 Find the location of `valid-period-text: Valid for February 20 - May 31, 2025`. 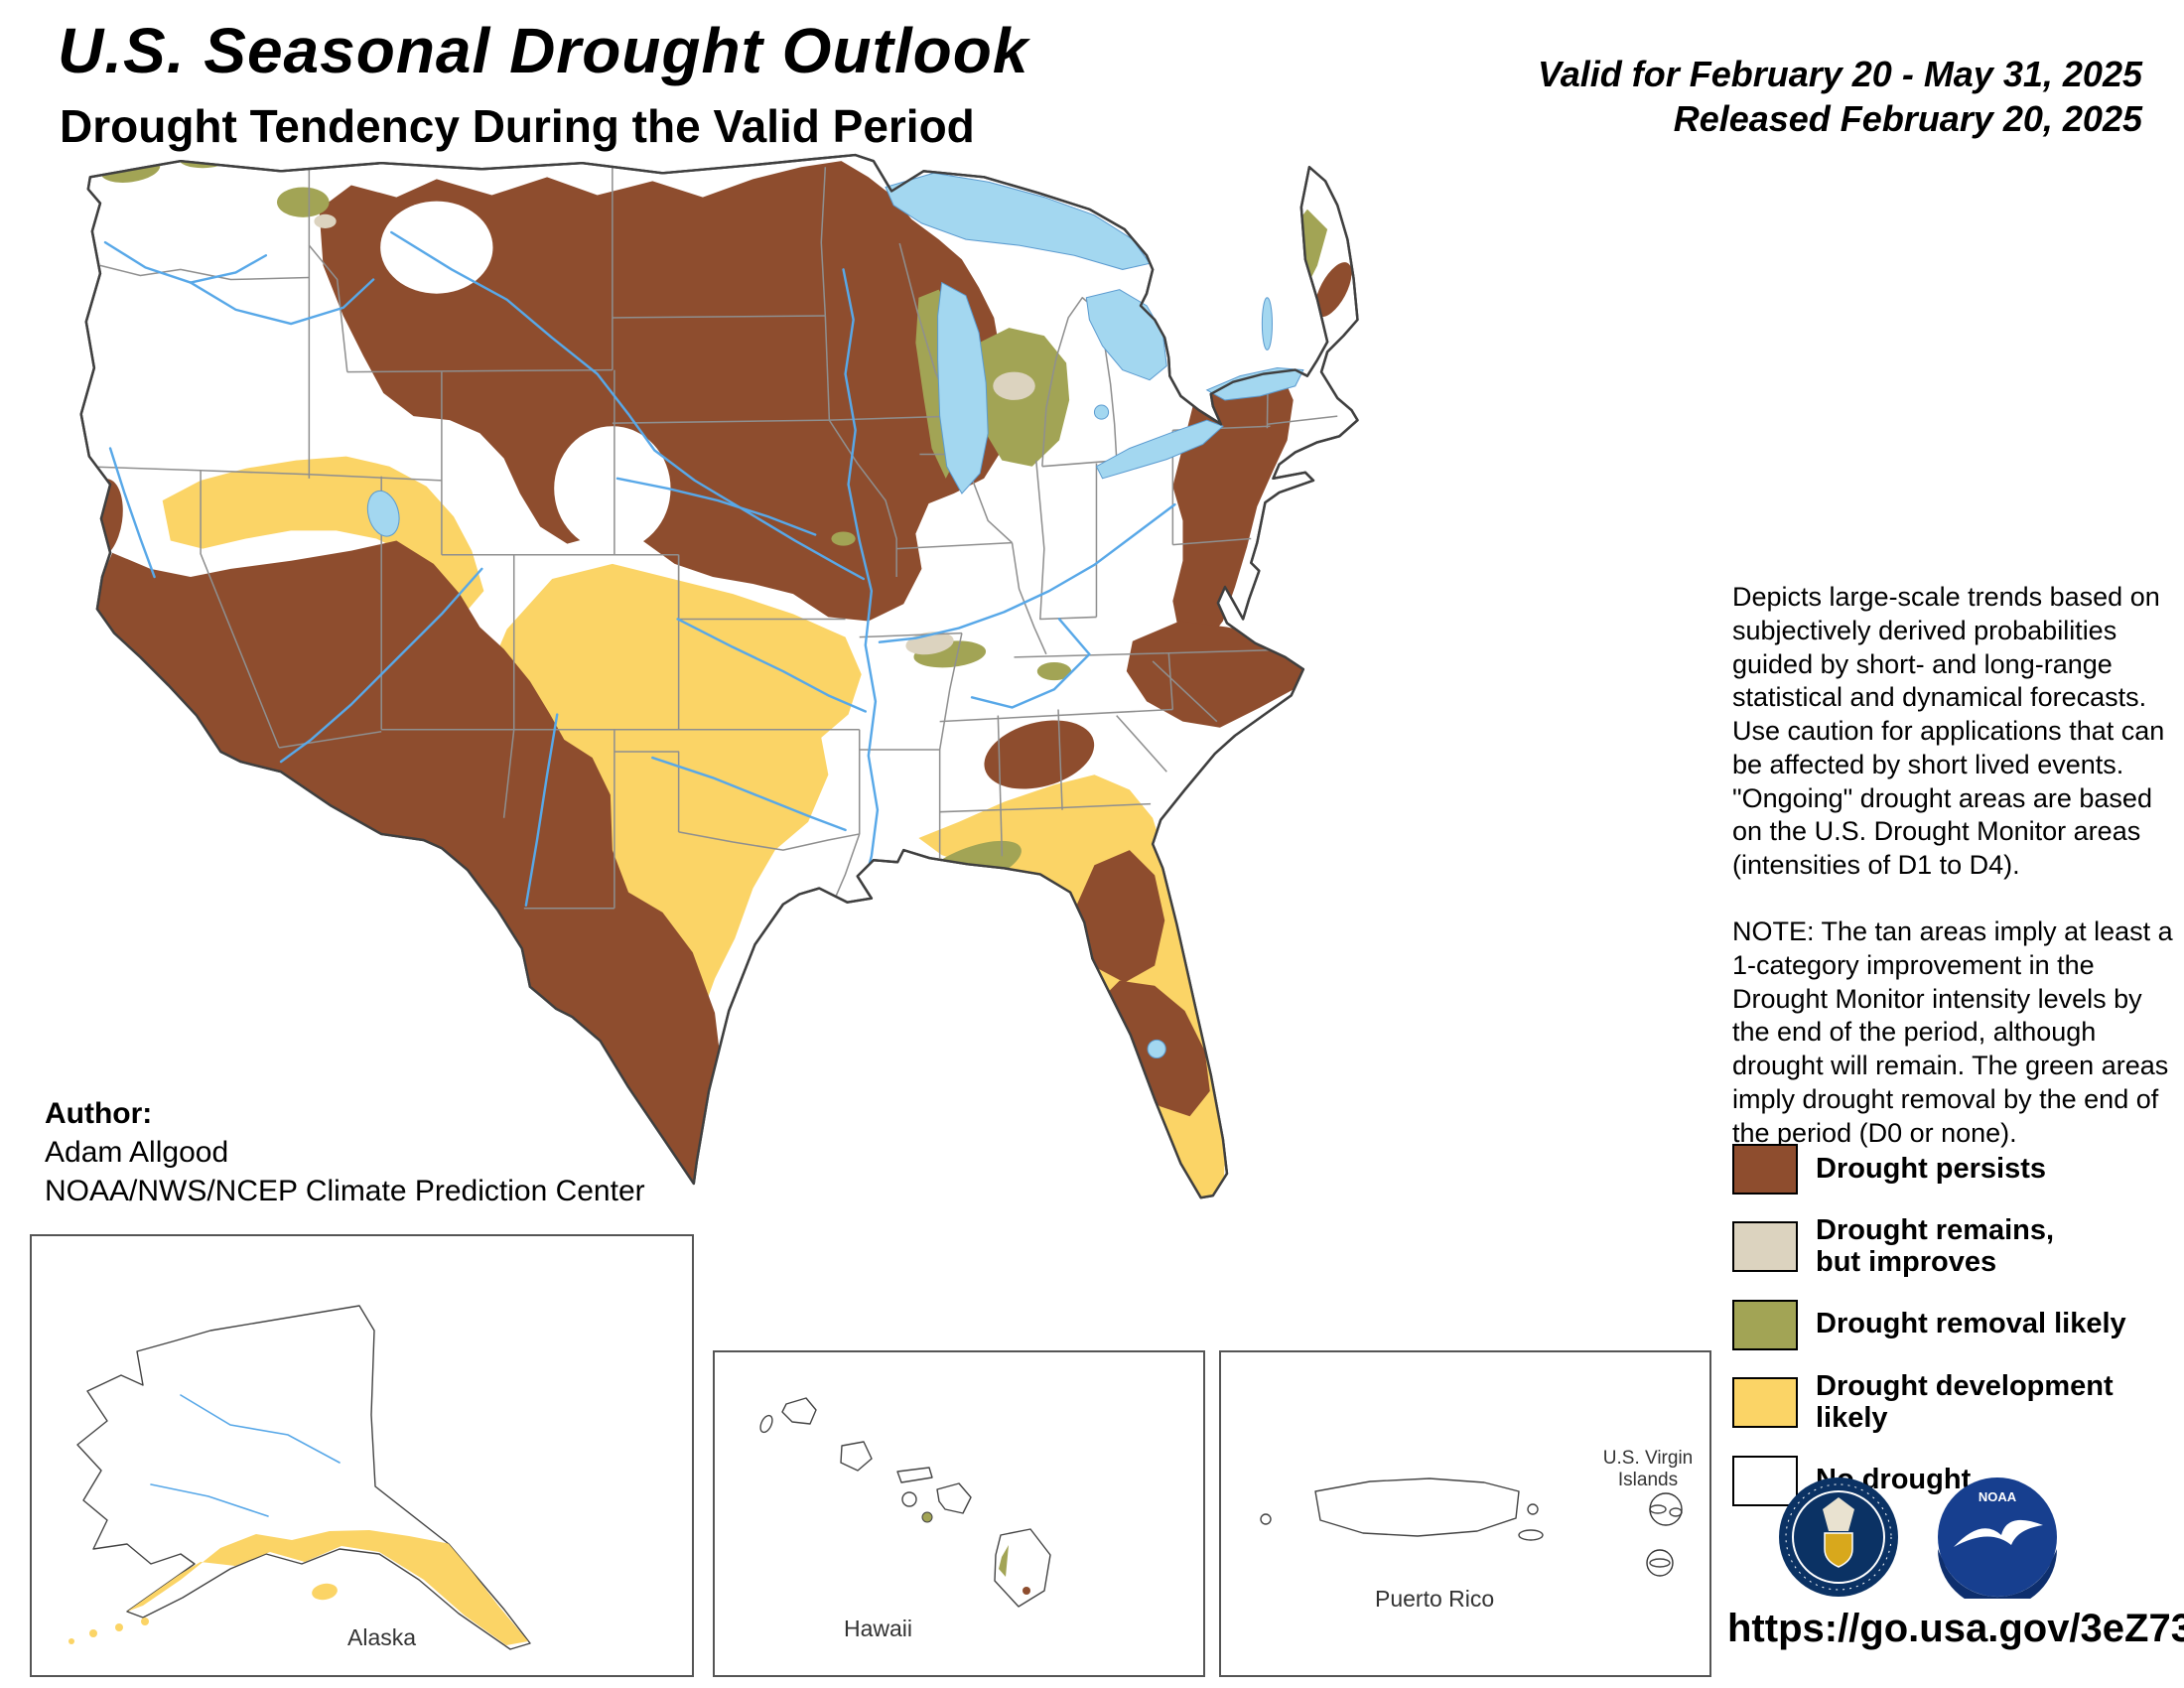

valid-period-text: Valid for February 20 - May 31, 2025 is located at coordinates (1840, 74).